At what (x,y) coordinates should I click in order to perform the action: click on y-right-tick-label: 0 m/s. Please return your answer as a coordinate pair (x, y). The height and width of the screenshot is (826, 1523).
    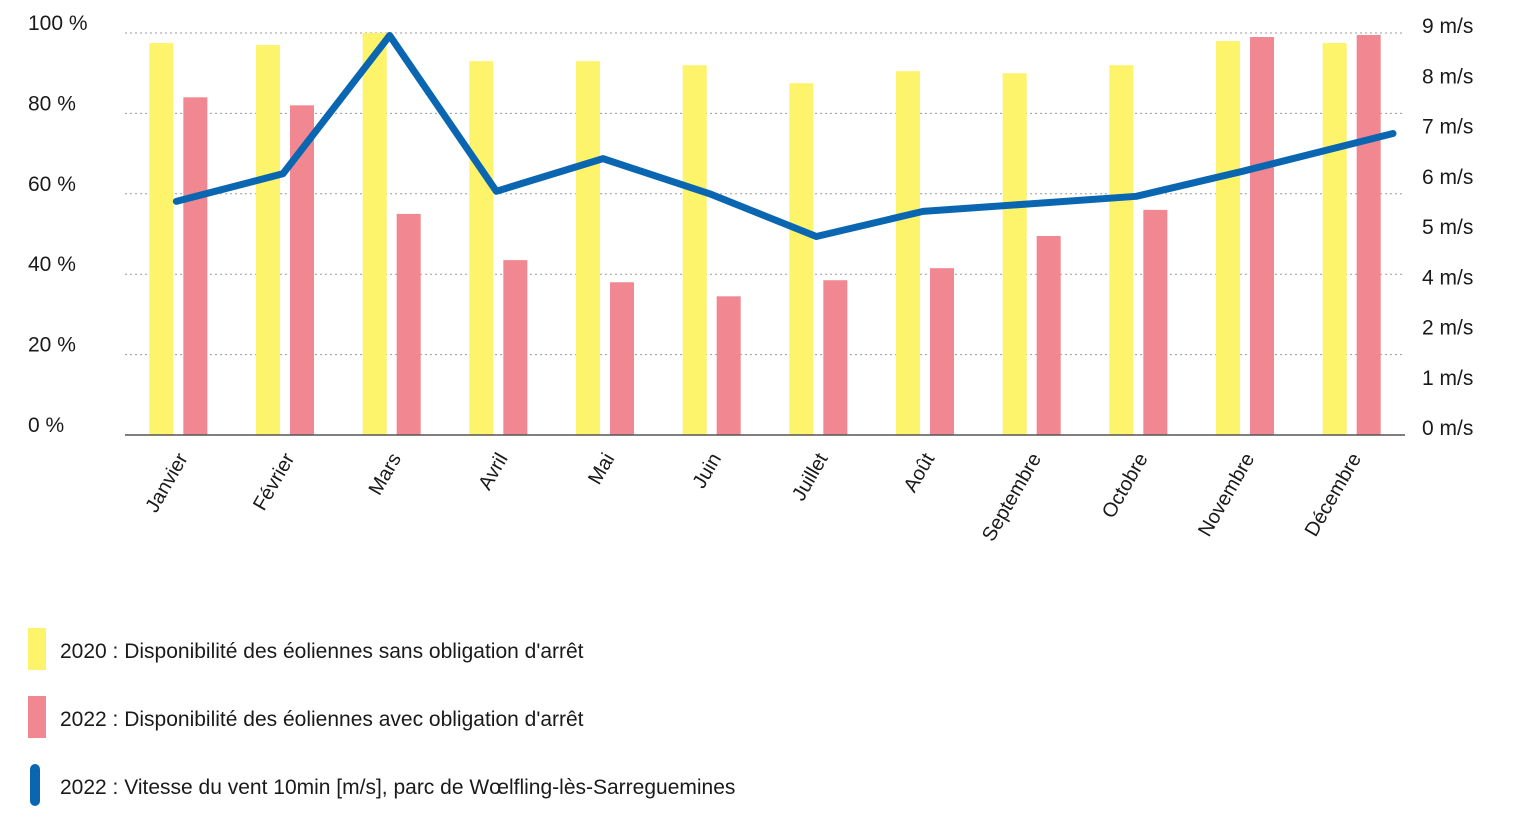
    Looking at the image, I should click on (1447, 428).